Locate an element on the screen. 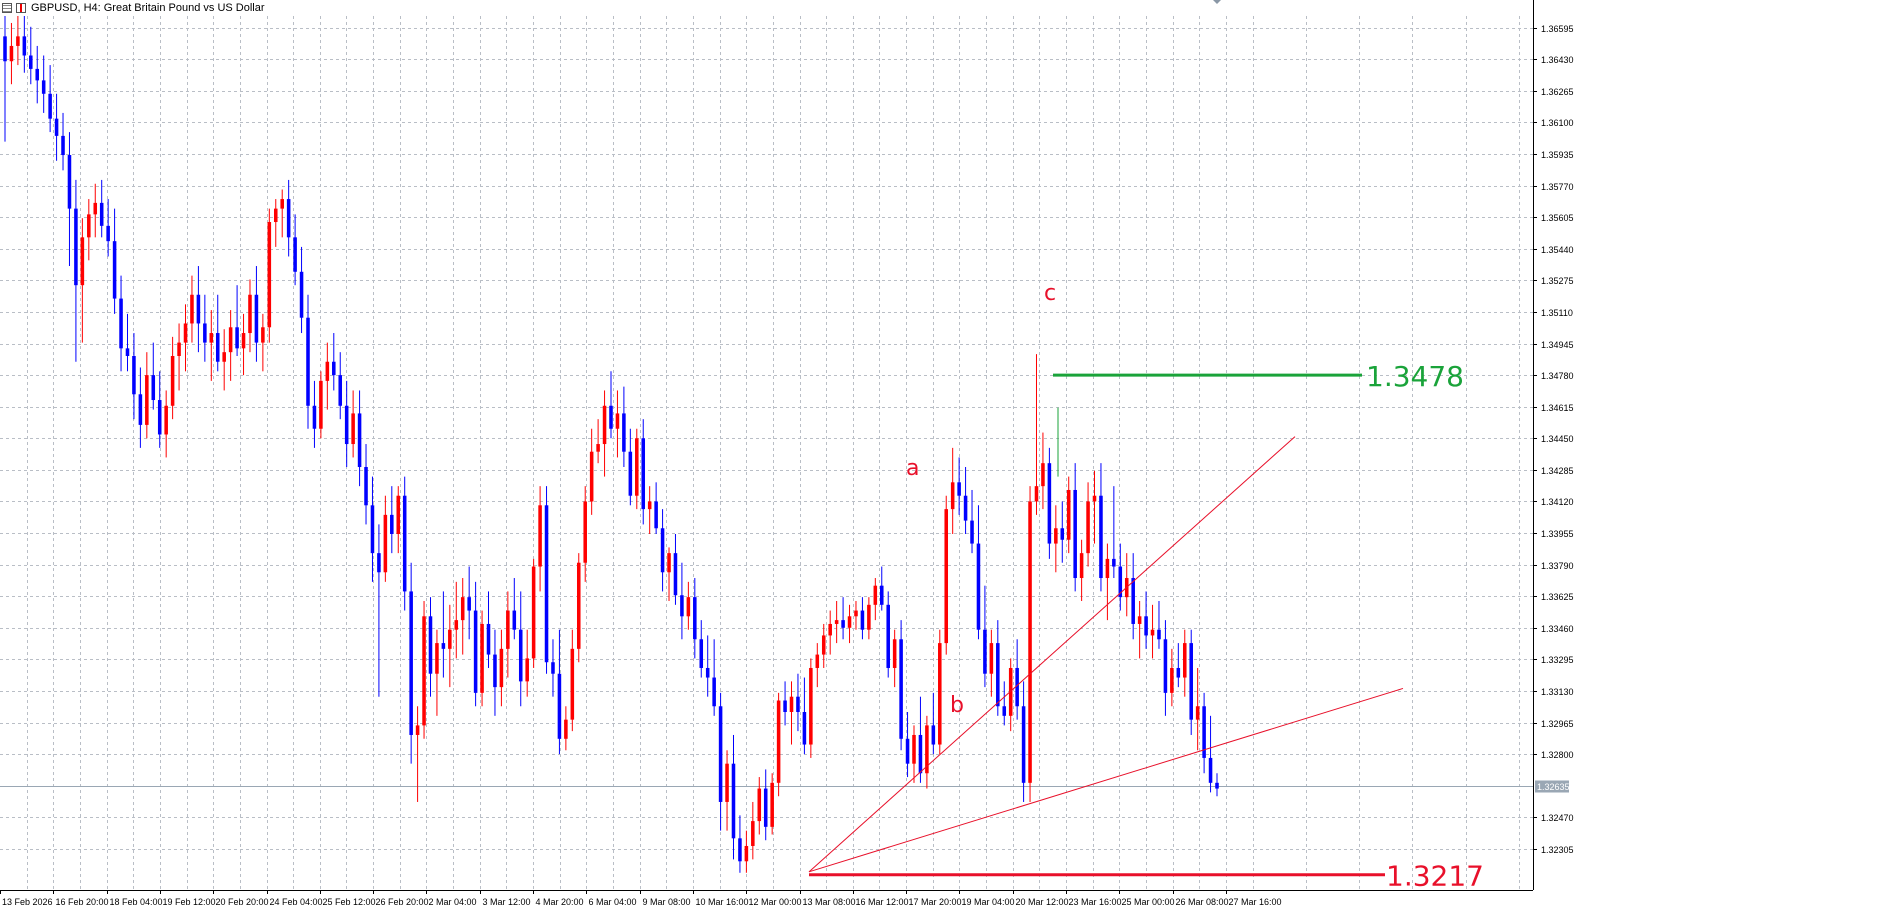 Image resolution: width=1903 pixels, height=908 pixels. x-tick-label: 24 Feb 04:00 is located at coordinates (296, 902).